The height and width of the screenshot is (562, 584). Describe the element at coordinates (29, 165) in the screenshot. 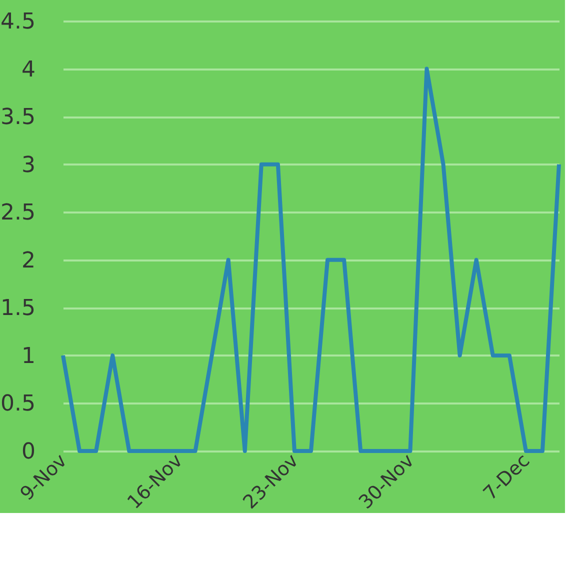

I see `y-tick-label: 3` at that location.